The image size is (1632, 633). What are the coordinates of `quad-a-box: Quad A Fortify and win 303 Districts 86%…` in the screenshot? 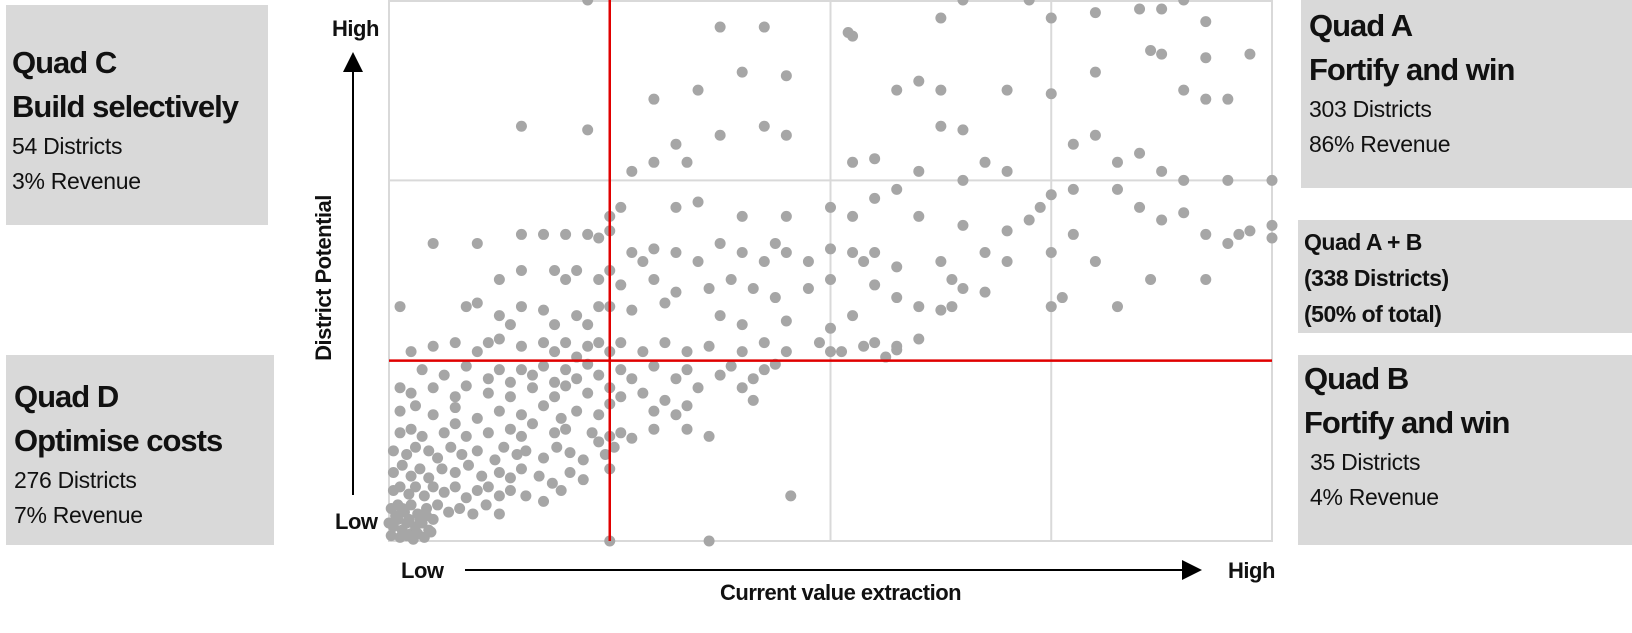 It's located at (1466, 94).